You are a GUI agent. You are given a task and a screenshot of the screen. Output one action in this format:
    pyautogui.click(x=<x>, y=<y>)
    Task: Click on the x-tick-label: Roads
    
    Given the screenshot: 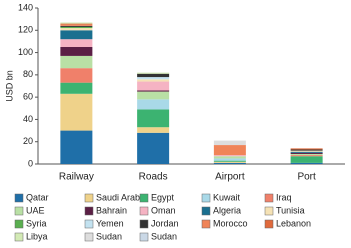 What is the action you would take?
    pyautogui.click(x=153, y=177)
    